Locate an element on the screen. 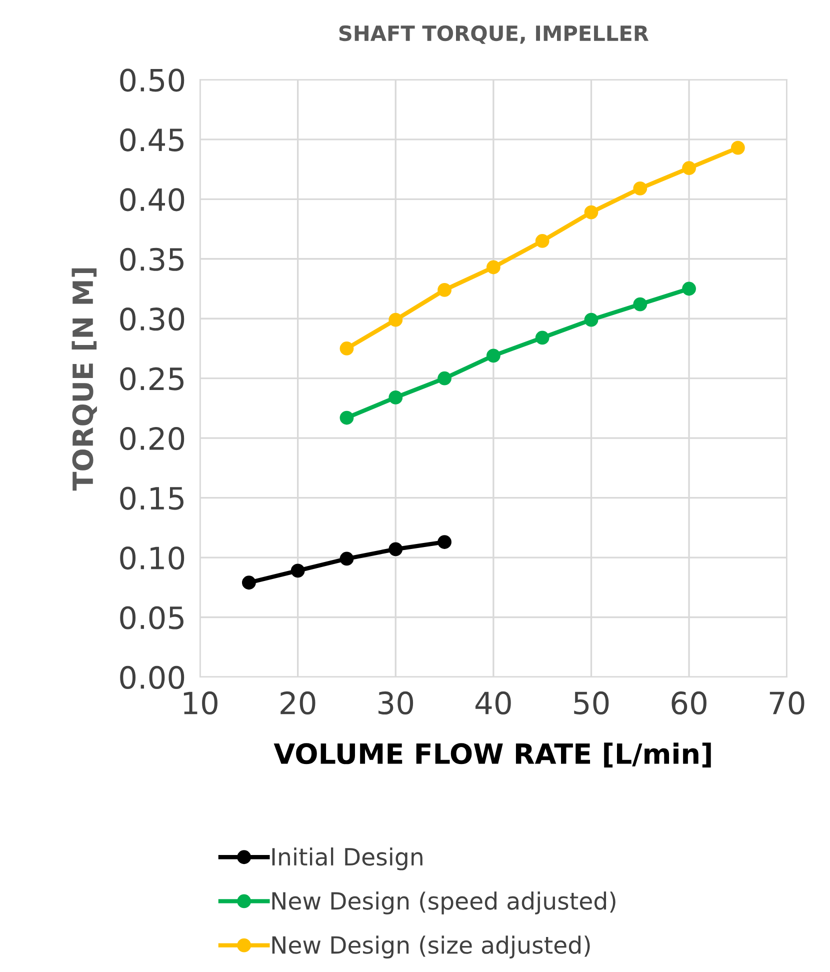 Image resolution: width=830 pixels, height=972 pixels. y-tick-label: 0.15 is located at coordinates (152, 498).